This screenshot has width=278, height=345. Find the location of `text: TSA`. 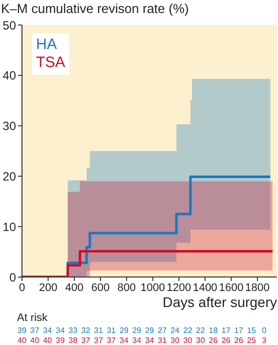

text: TSA is located at coordinates (51, 63).